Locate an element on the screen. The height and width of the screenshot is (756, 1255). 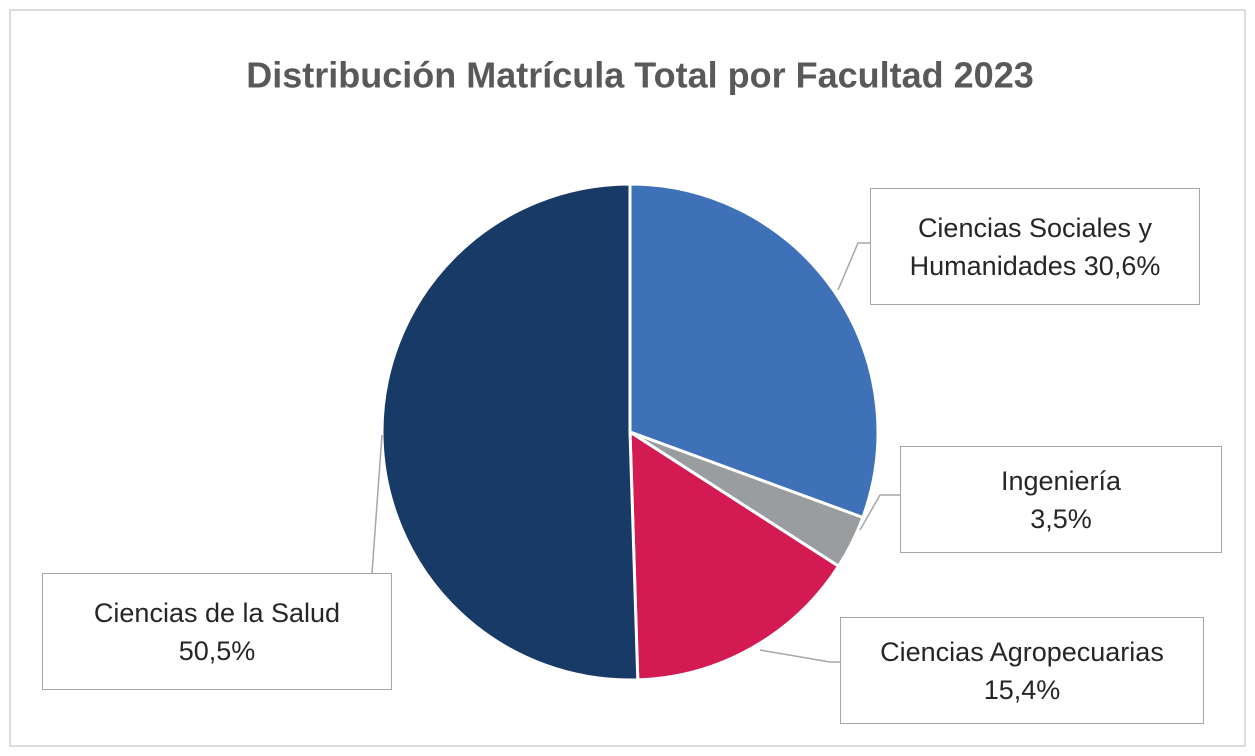
data-label-text: Ingeniería 3,5% is located at coordinates (1061, 500).